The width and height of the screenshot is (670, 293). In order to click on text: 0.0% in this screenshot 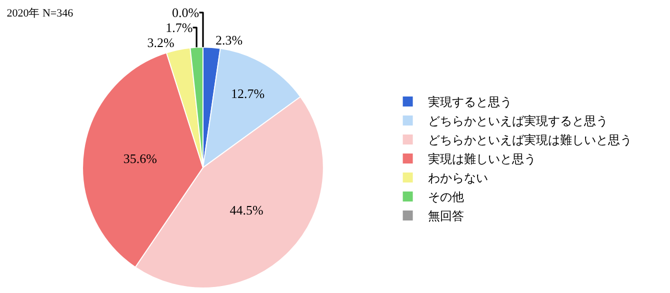, I will do `click(186, 12)`.